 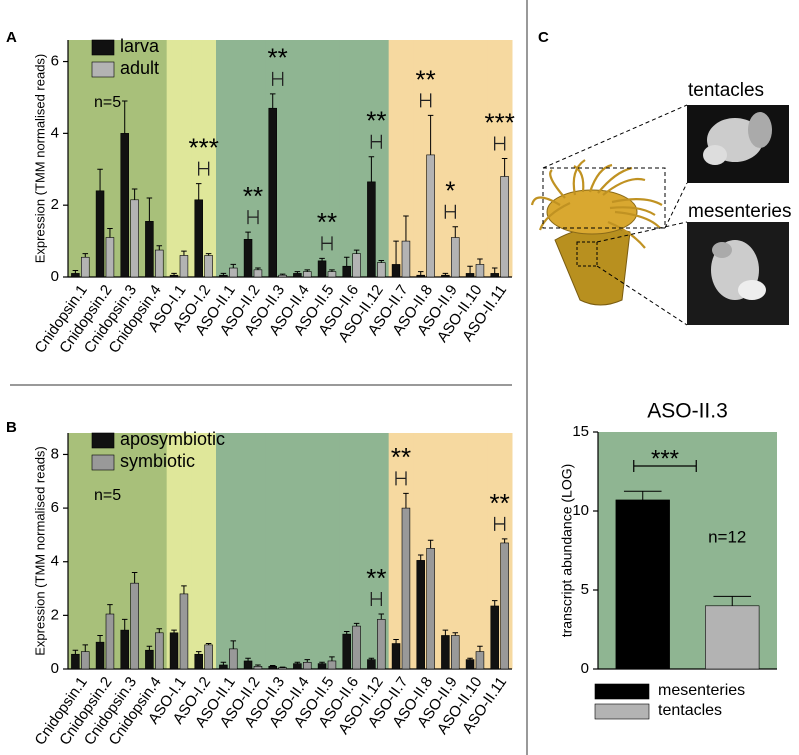 I want to click on chart-title: ASO-II.3, so click(x=687, y=411).